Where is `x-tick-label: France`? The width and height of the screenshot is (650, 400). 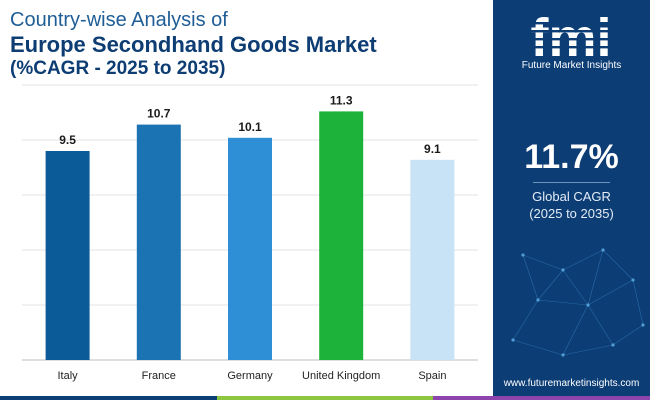
x-tick-label: France is located at coordinates (159, 376).